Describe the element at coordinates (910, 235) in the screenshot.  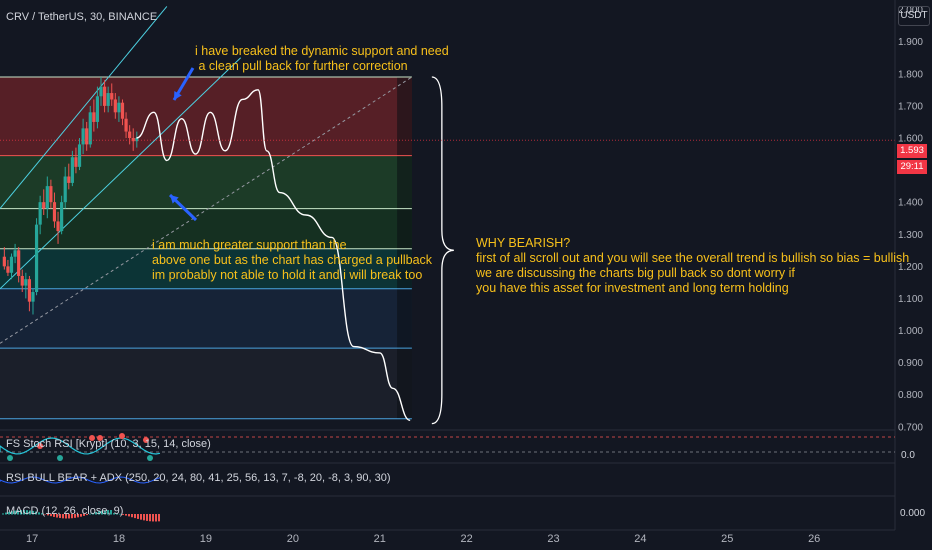
I see `y-tick-label: 1.300` at that location.